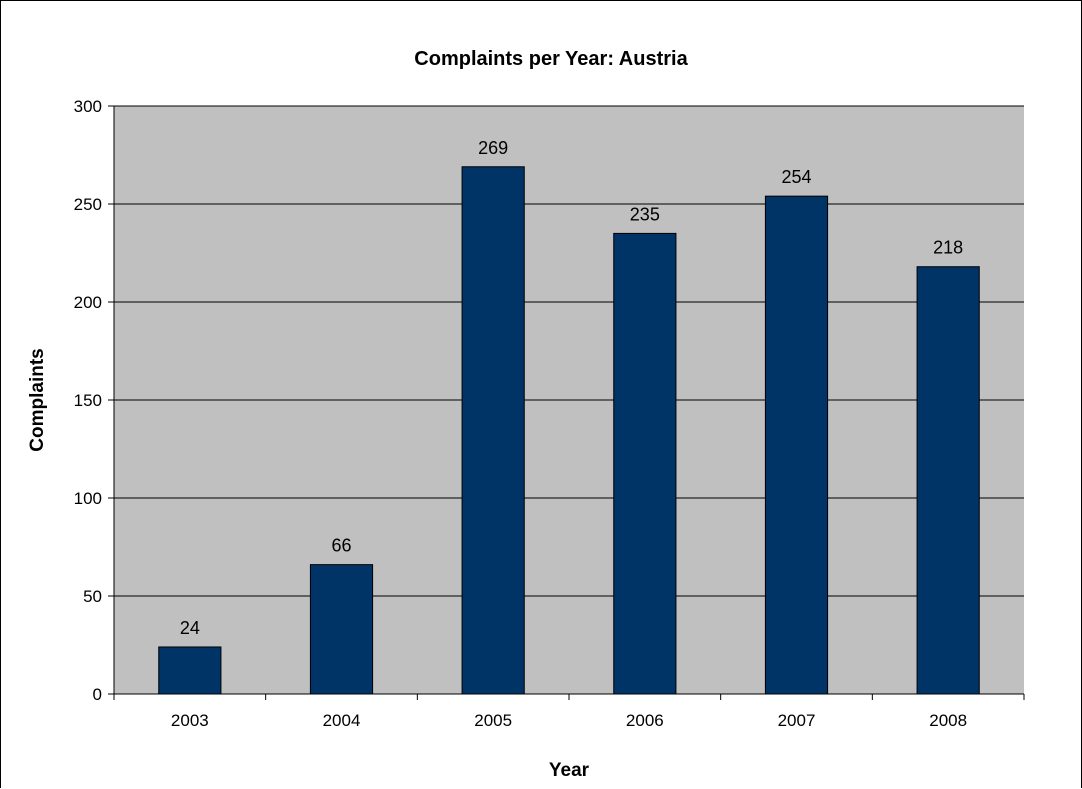  Describe the element at coordinates (948, 480) in the screenshot. I see `bar-2008` at that location.